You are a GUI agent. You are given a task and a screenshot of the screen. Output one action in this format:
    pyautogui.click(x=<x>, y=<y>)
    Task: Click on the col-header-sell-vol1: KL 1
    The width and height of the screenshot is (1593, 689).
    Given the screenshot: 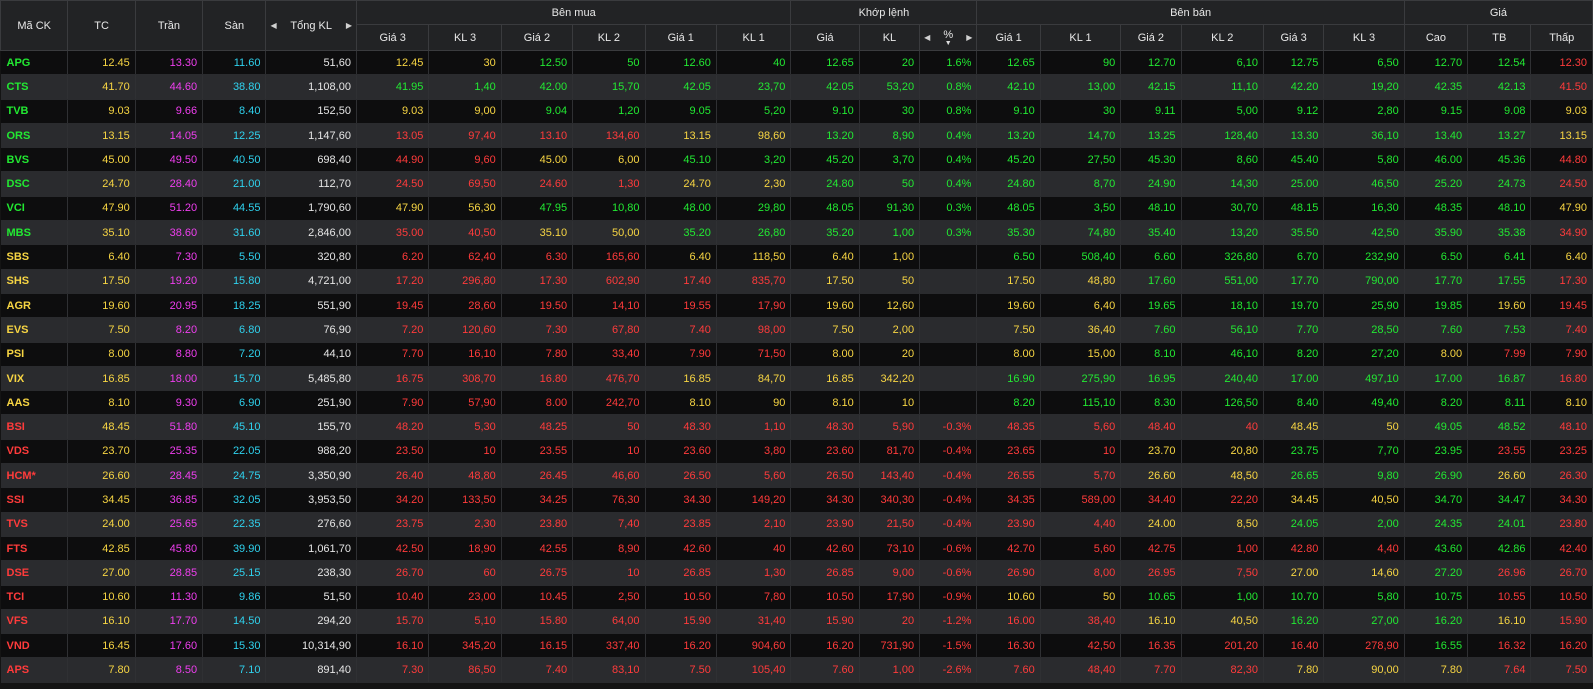 What is the action you would take?
    pyautogui.click(x=1080, y=37)
    